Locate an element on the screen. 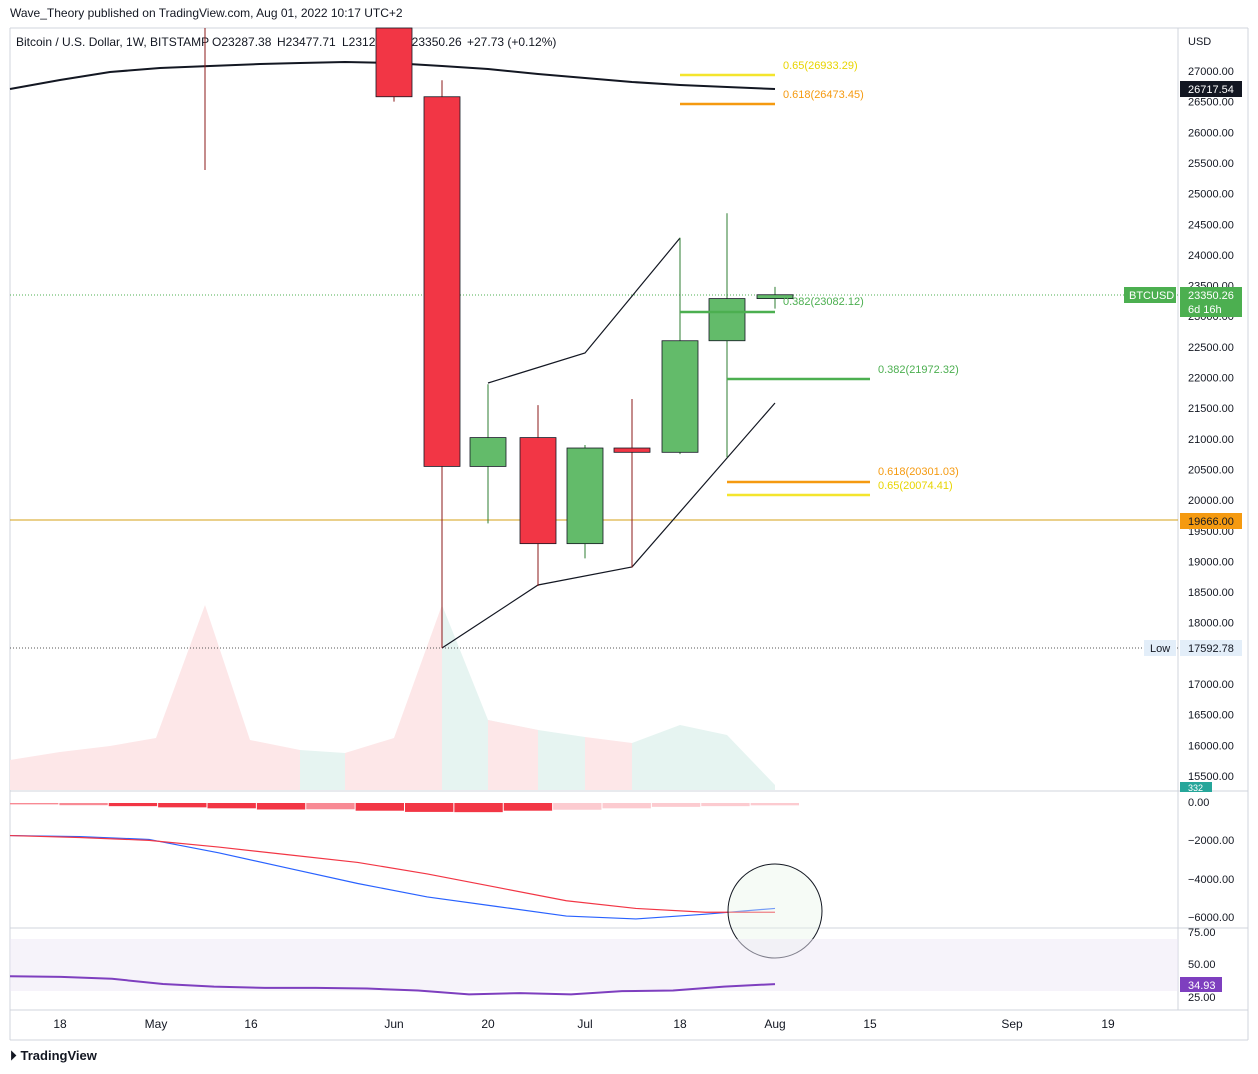  low-price-label: 17592.78 is located at coordinates (1211, 649).